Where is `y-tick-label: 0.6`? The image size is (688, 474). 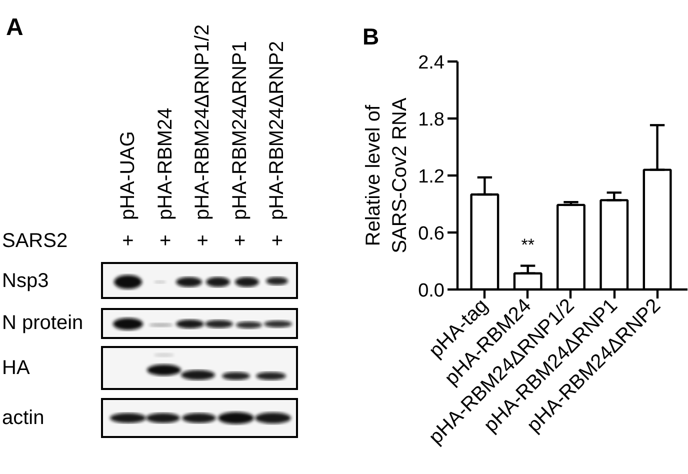
y-tick-label: 0.6 is located at coordinates (431, 234).